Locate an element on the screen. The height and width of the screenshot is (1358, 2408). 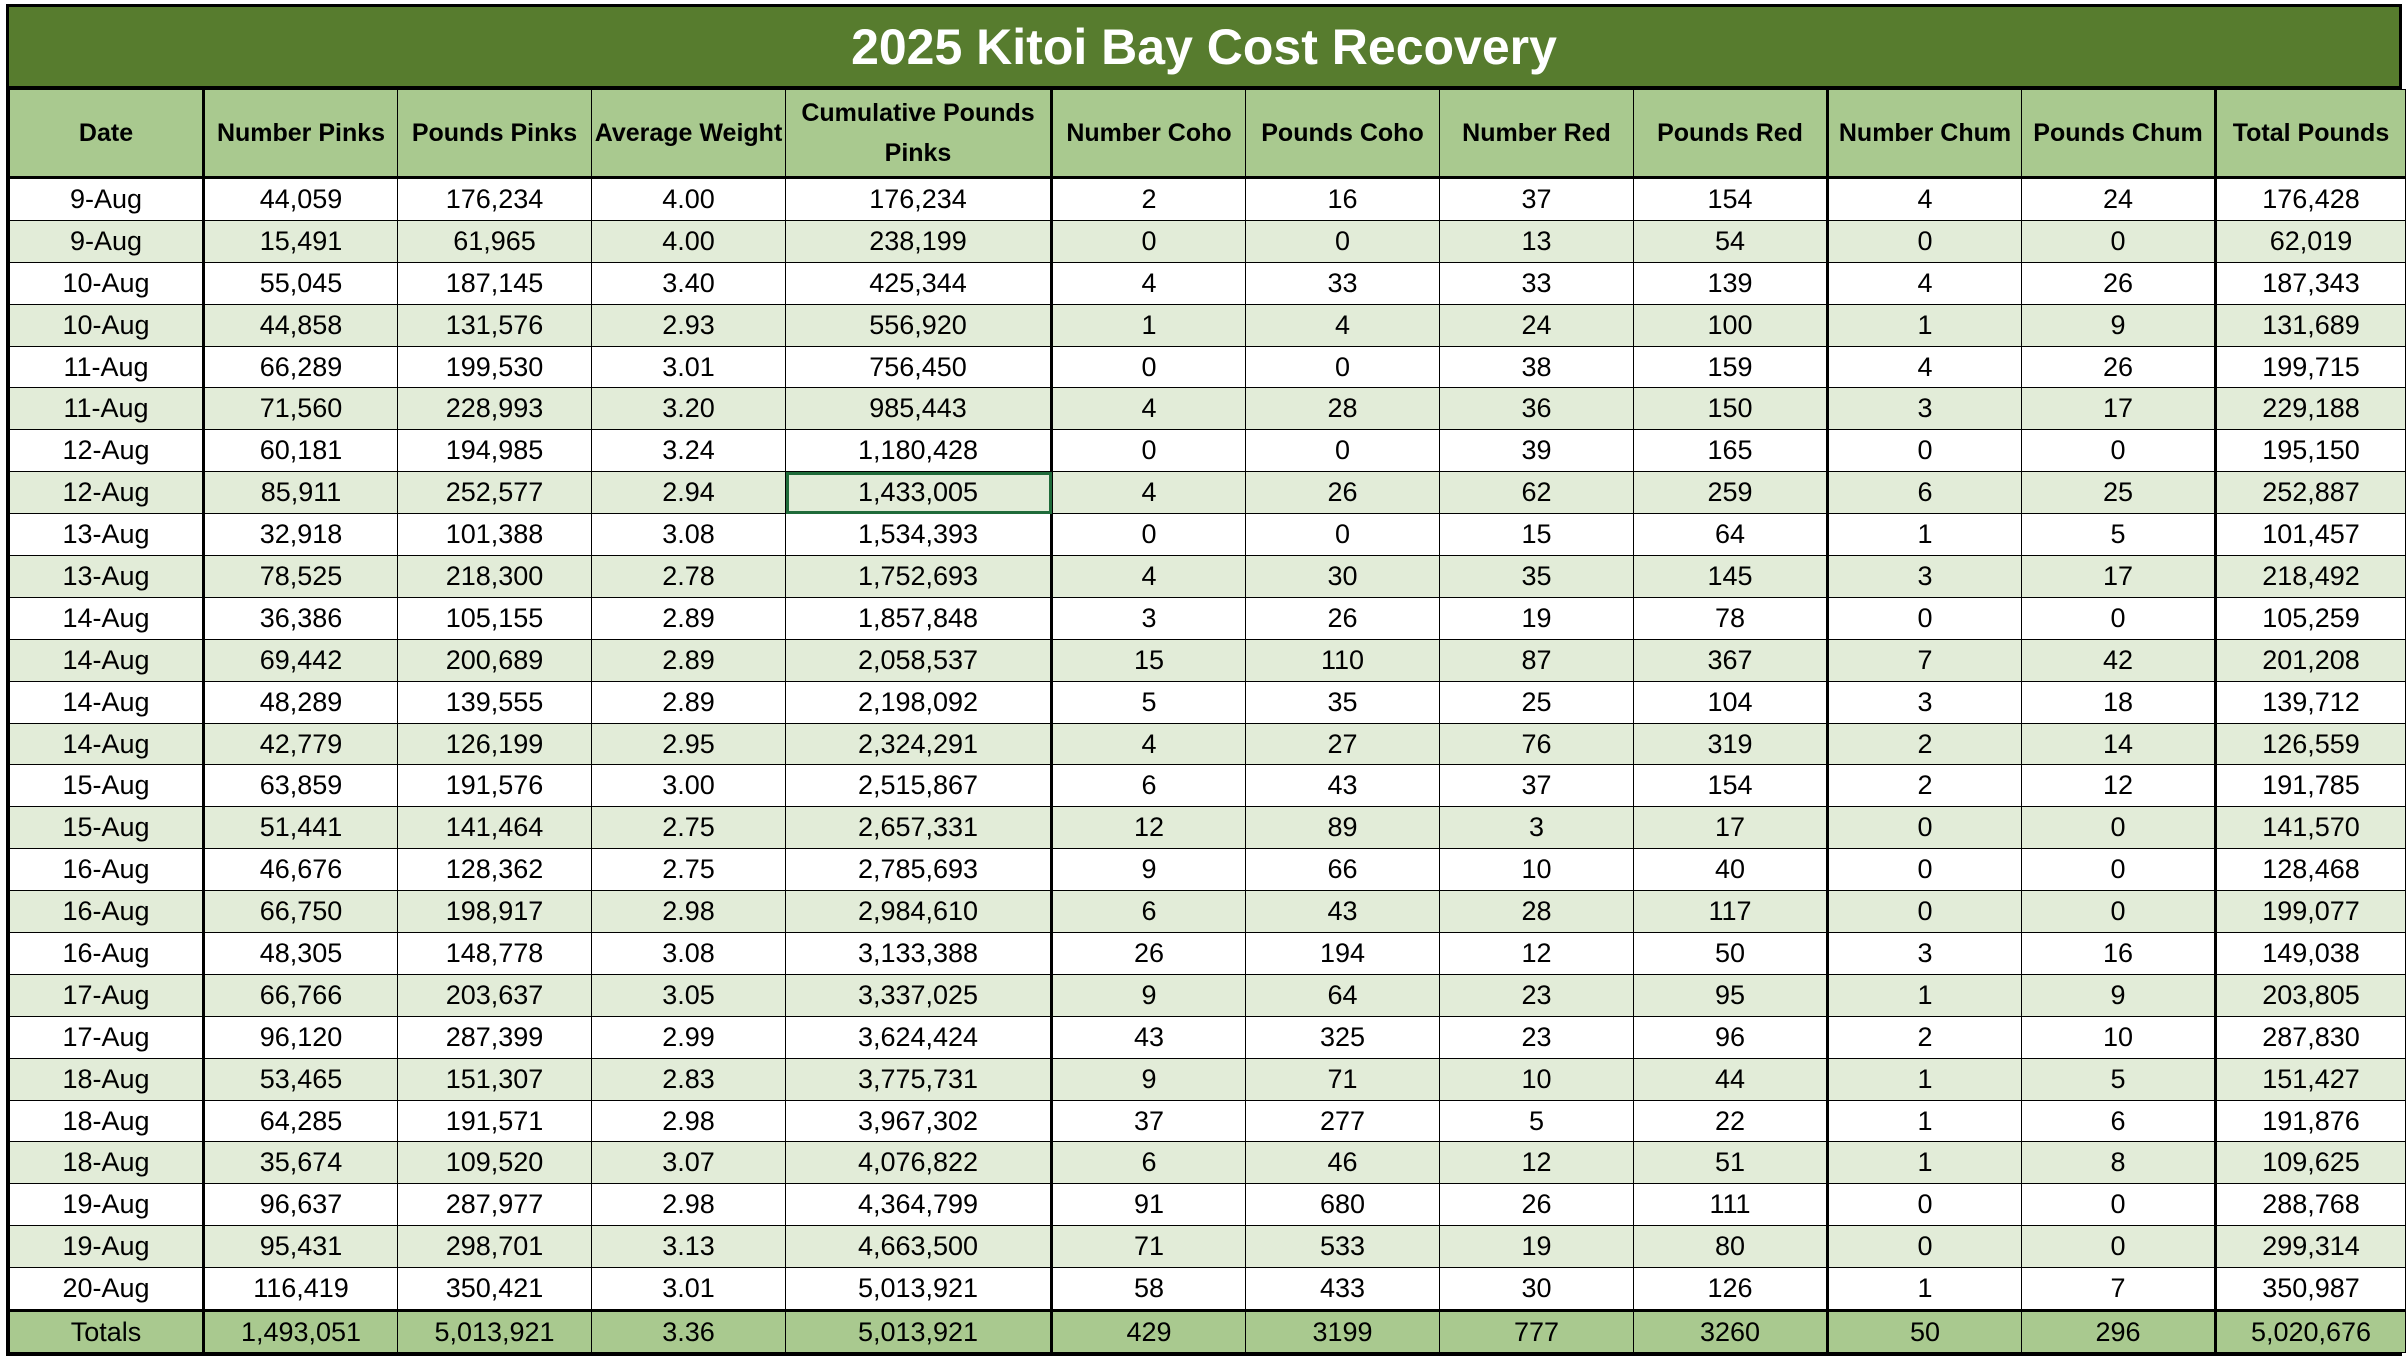
cell-pounds-red: 64 is located at coordinates (1731, 535).